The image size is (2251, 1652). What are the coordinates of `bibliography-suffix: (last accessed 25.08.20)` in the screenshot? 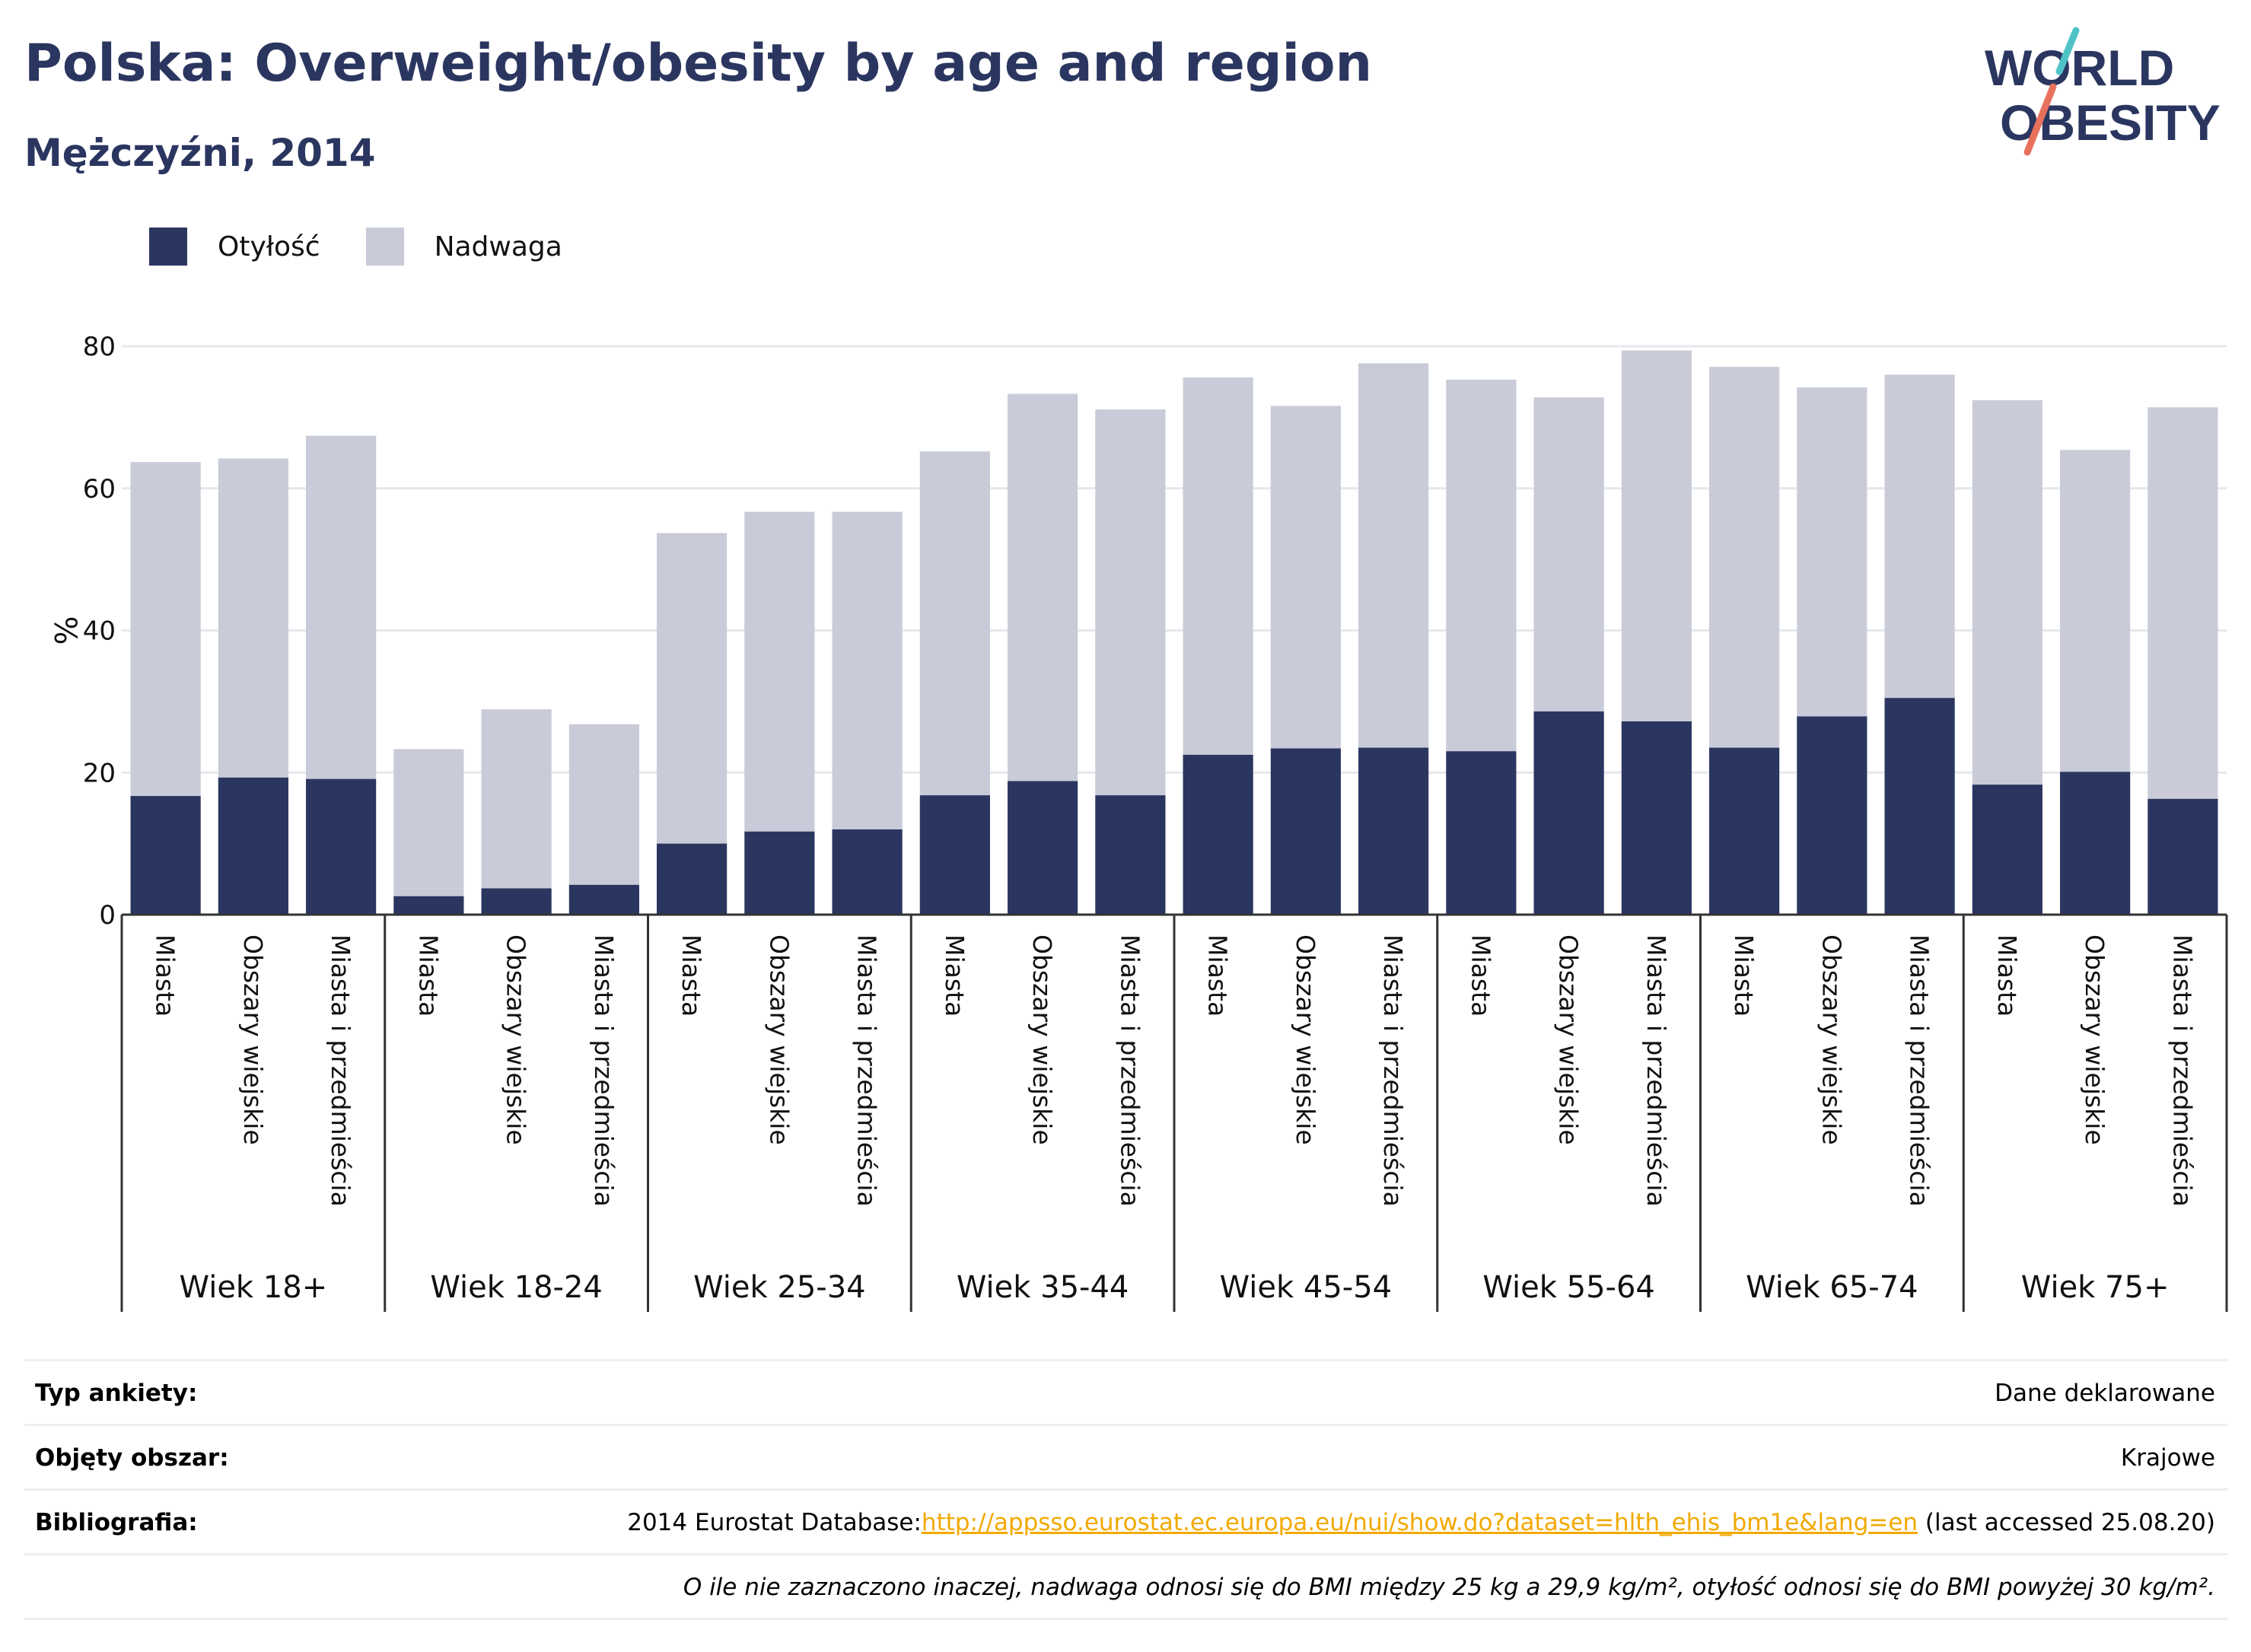 It's located at (2066, 1522).